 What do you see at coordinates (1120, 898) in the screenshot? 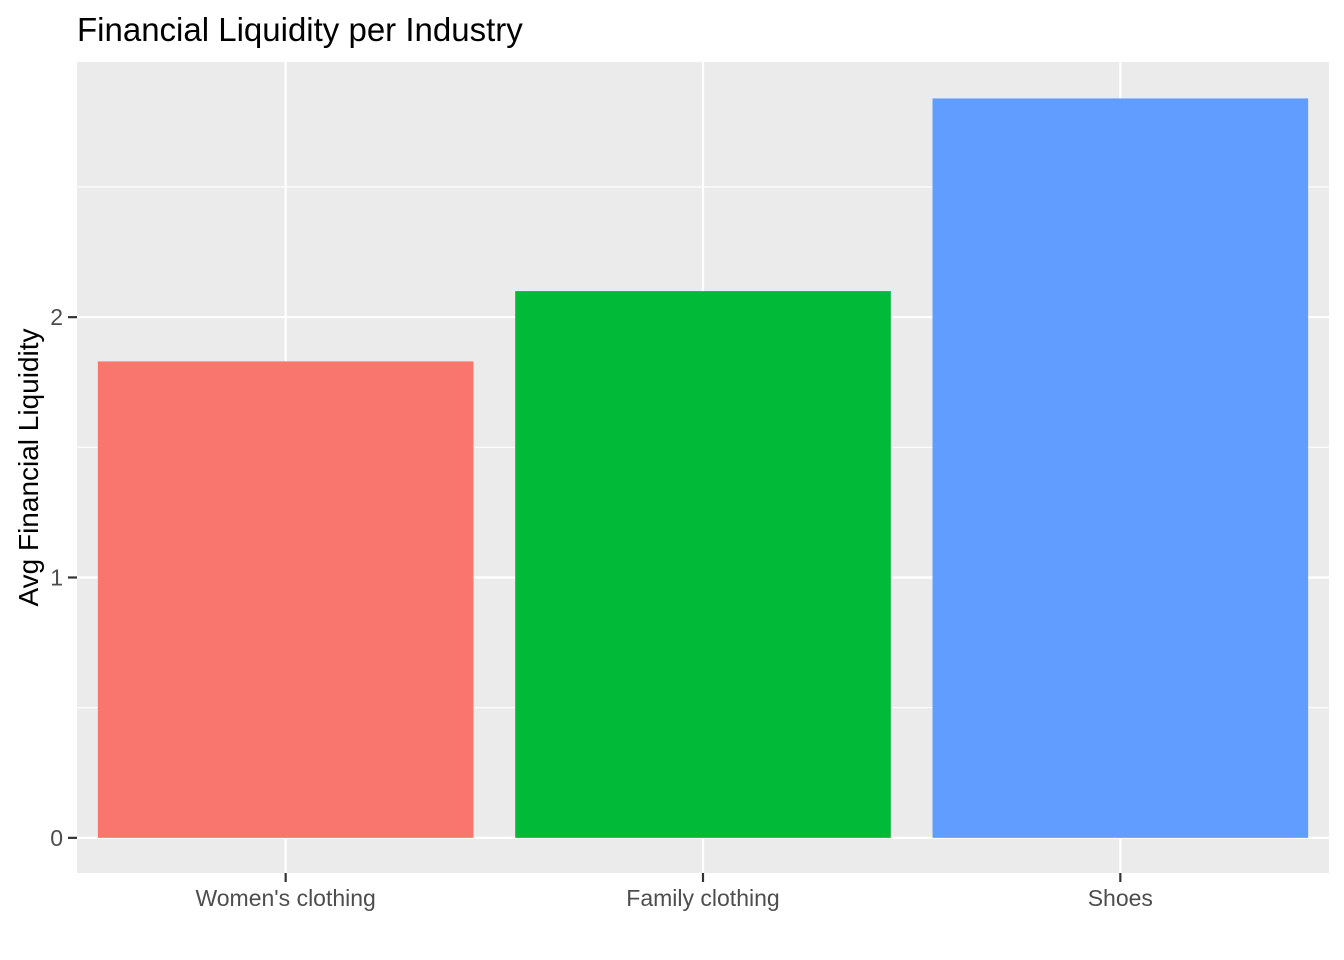
I see `x-tick-label: Shoes` at bounding box center [1120, 898].